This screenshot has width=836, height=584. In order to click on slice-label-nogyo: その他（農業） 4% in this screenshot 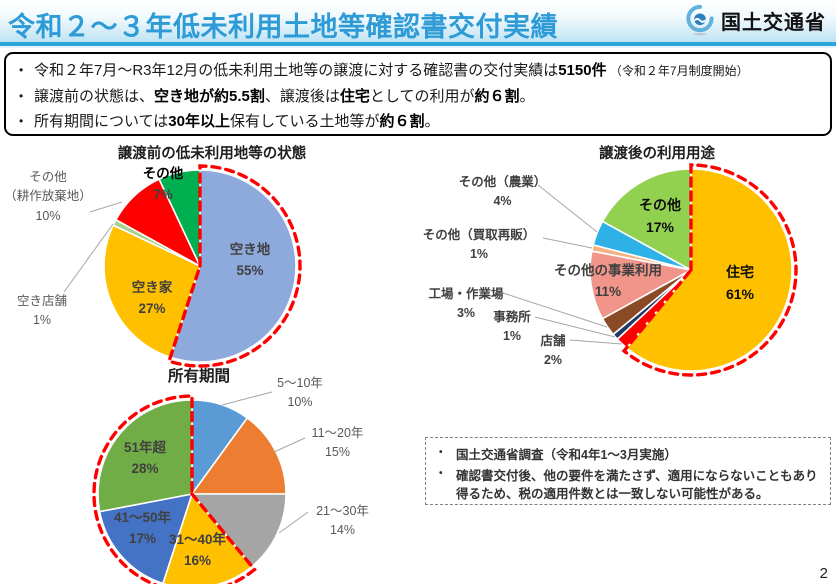, I will do `click(502, 192)`.